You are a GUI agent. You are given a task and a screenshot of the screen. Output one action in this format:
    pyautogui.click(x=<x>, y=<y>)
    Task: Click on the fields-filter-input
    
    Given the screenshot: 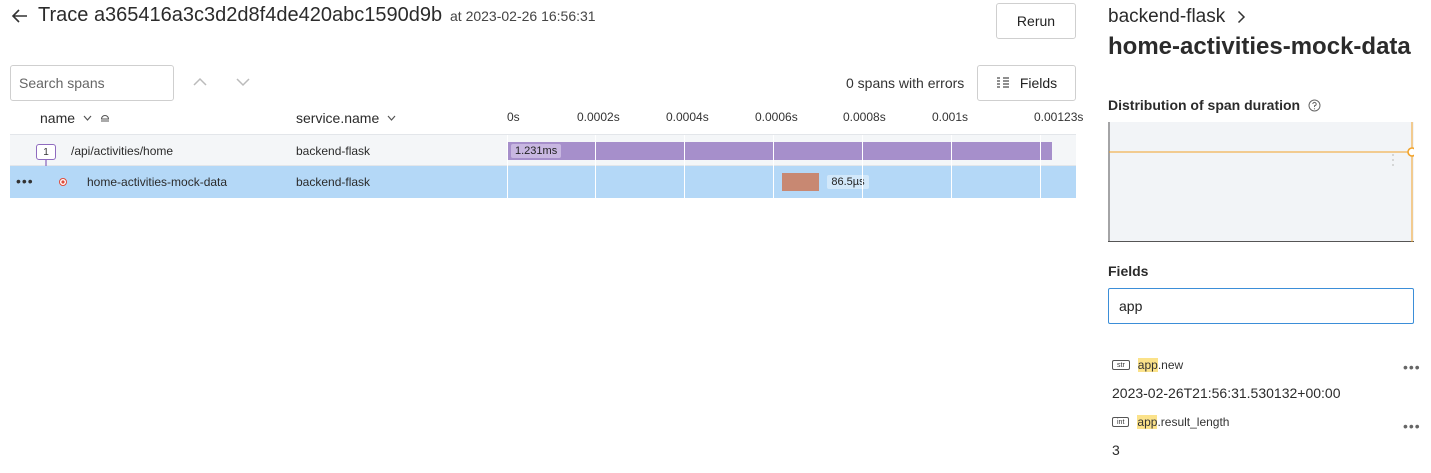 What is the action you would take?
    pyautogui.click(x=1261, y=306)
    